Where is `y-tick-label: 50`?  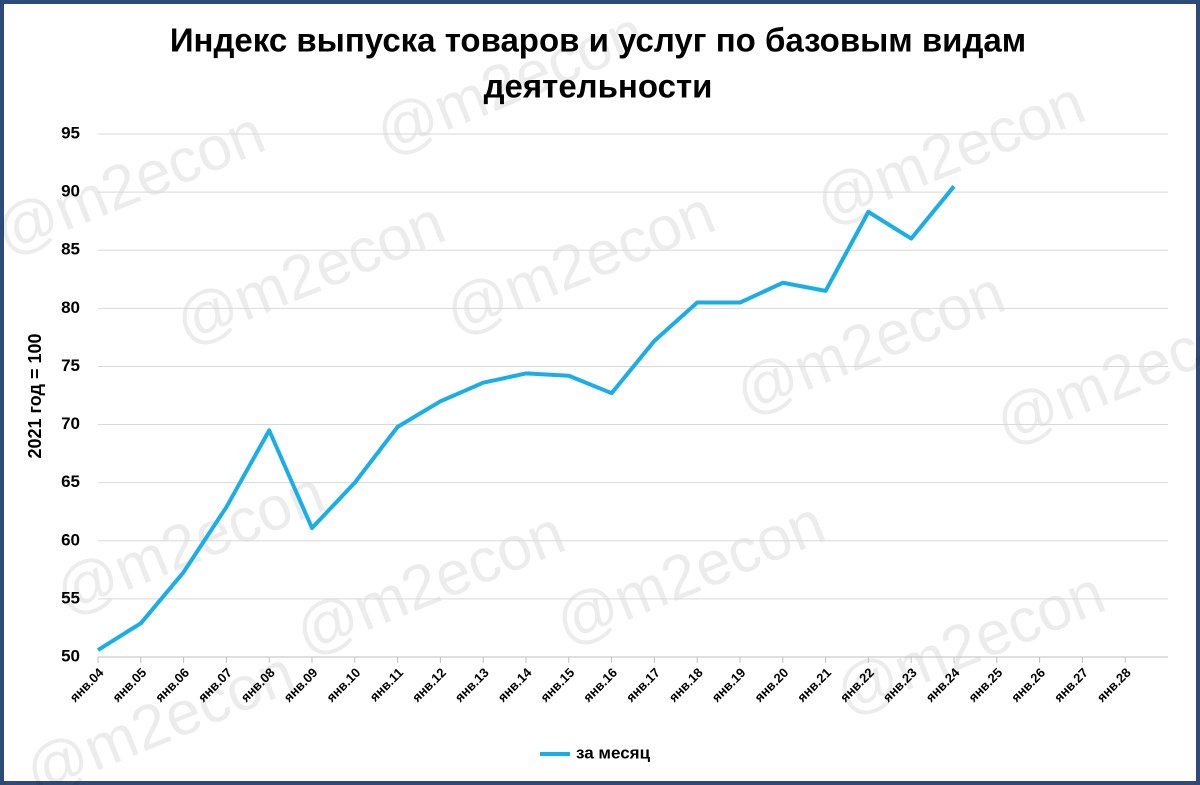 y-tick-label: 50 is located at coordinates (70, 655).